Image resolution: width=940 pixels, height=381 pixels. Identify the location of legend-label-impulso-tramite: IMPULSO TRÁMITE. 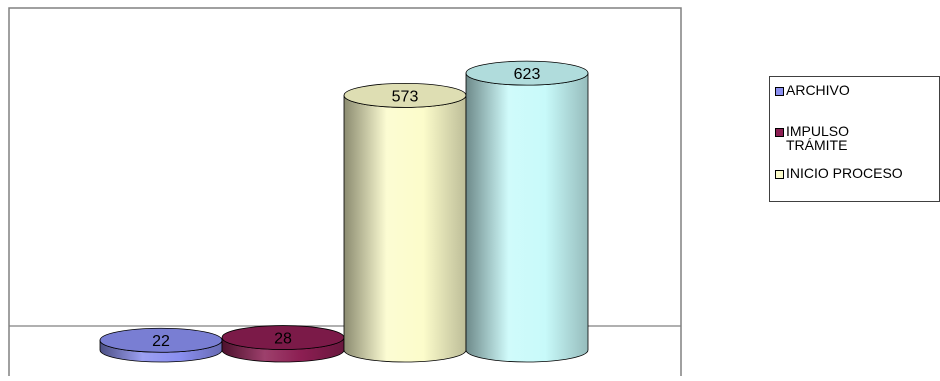
(818, 138).